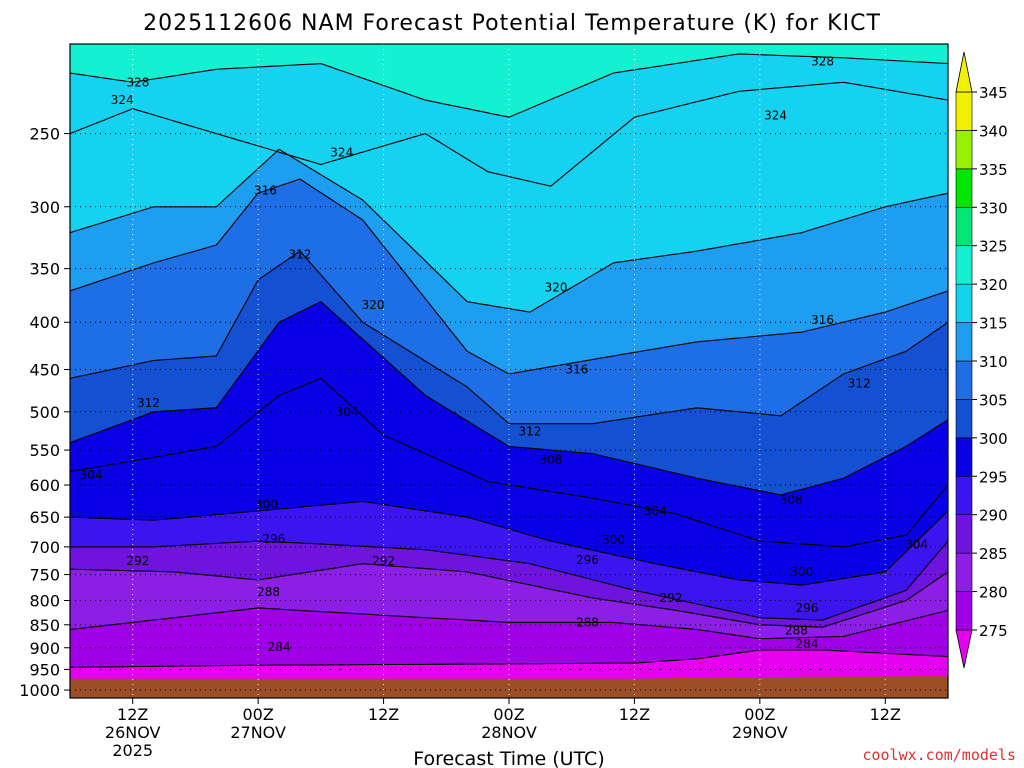 The height and width of the screenshot is (768, 1024). I want to click on colorbar-label: 340, so click(993, 131).